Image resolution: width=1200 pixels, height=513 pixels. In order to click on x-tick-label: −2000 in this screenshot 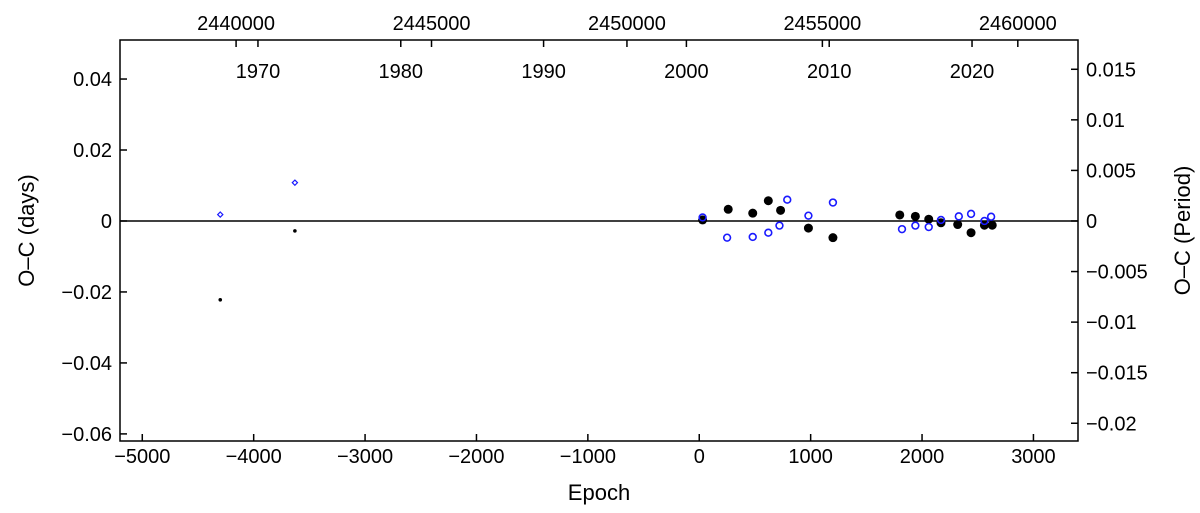, I will do `click(476, 457)`.